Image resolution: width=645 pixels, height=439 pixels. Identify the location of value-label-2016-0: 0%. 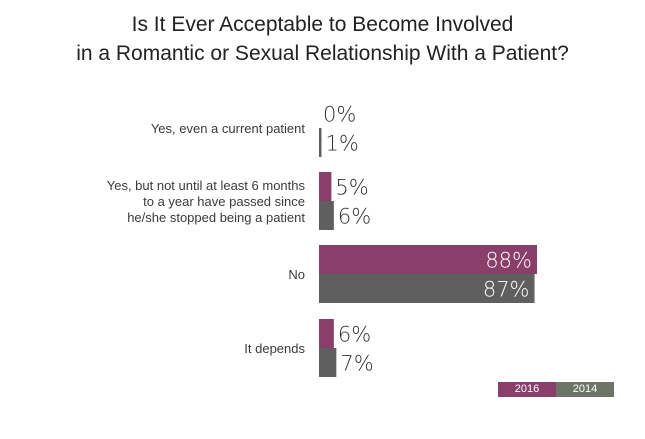
(339, 115).